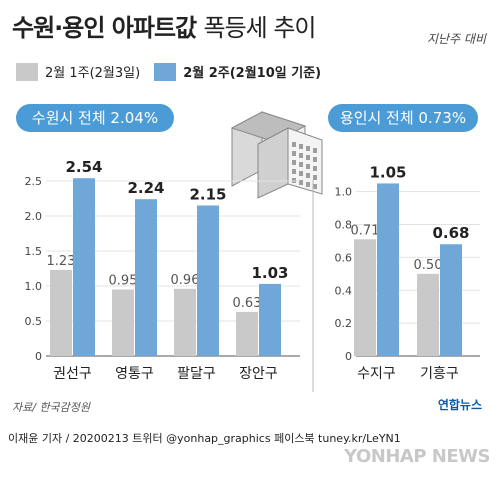  What do you see at coordinates (387, 172) in the screenshot?
I see `data-label-curr: 1.05` at bounding box center [387, 172].